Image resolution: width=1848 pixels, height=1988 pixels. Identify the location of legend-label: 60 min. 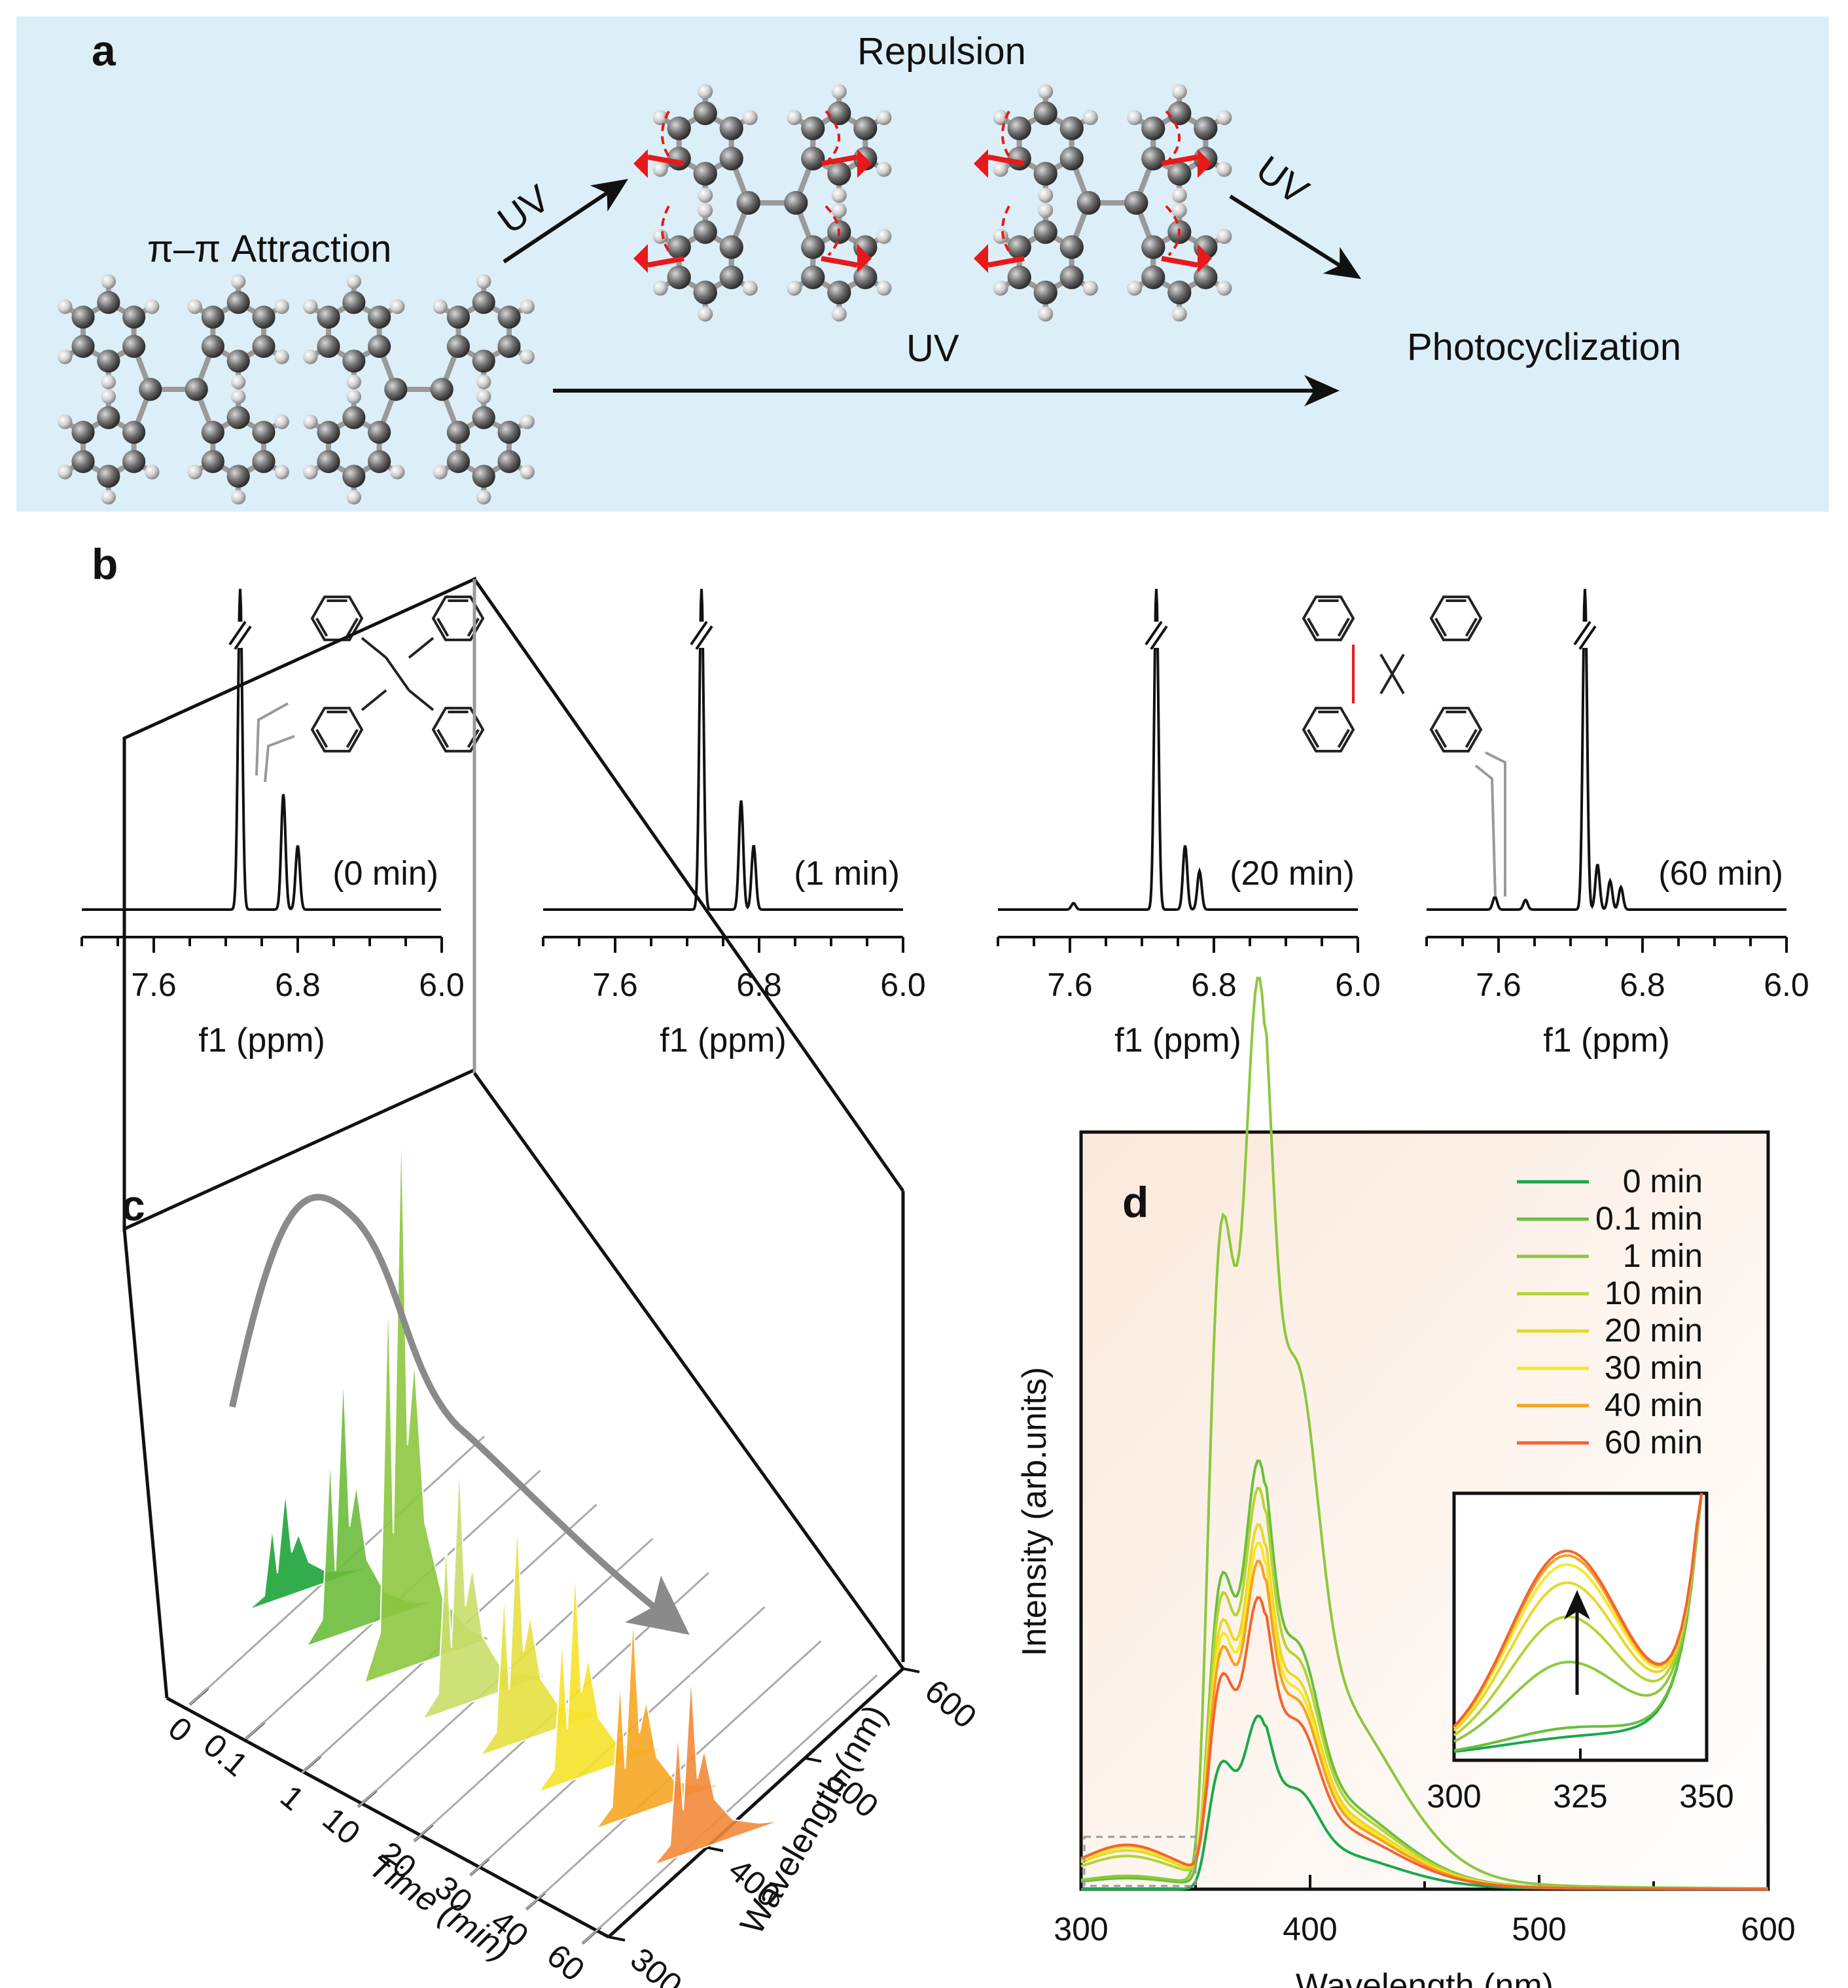
(1654, 1442).